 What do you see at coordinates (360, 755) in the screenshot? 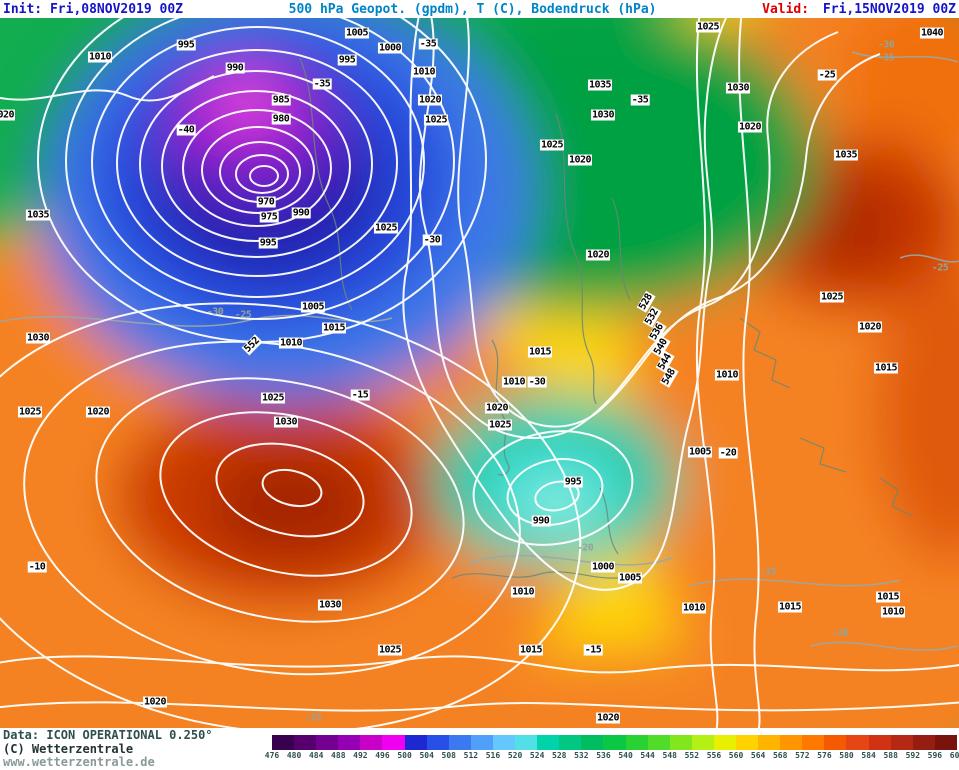
I see `colorbar-tick: 492` at bounding box center [360, 755].